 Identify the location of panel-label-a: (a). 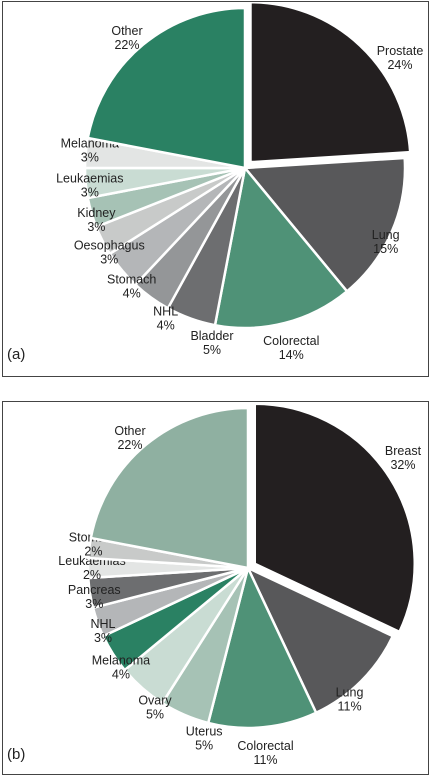
(16, 354).